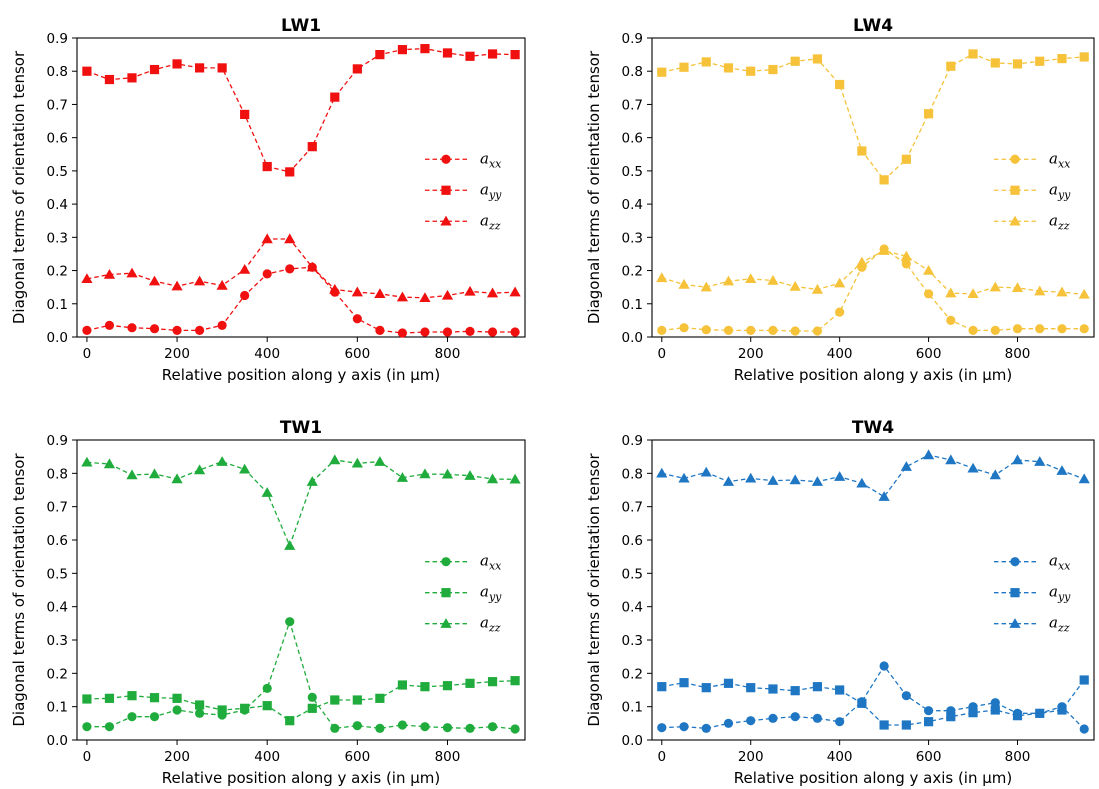 The height and width of the screenshot is (789, 1099). I want to click on x-tick-label: 200, so click(177, 354).